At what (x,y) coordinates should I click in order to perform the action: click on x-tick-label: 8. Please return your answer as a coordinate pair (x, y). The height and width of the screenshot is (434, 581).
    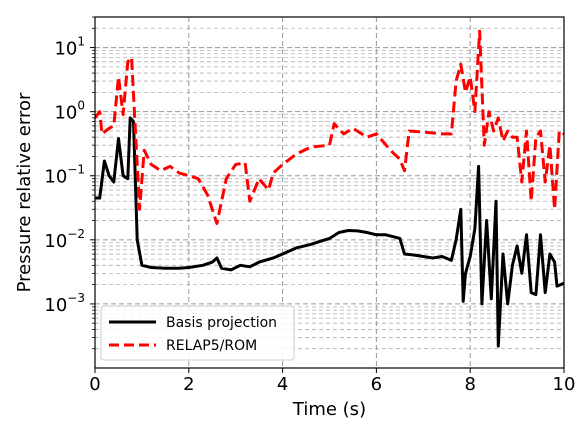
    Looking at the image, I should click on (469, 384).